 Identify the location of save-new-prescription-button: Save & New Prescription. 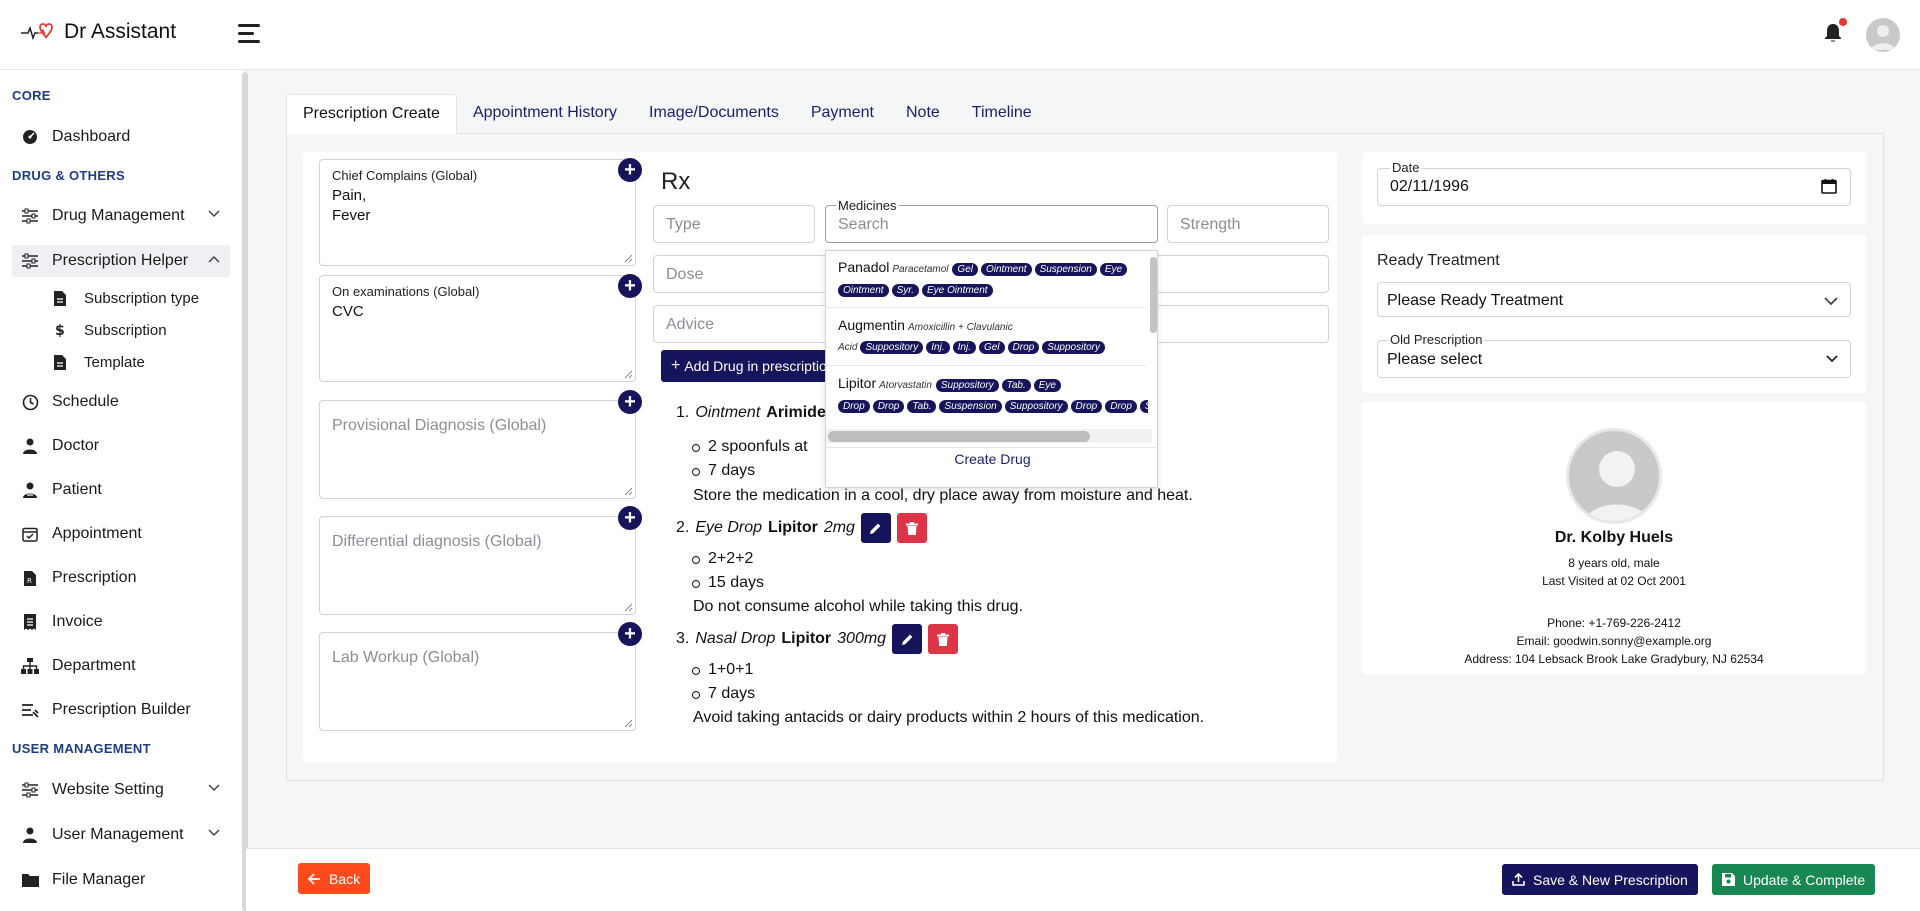
(1600, 879).